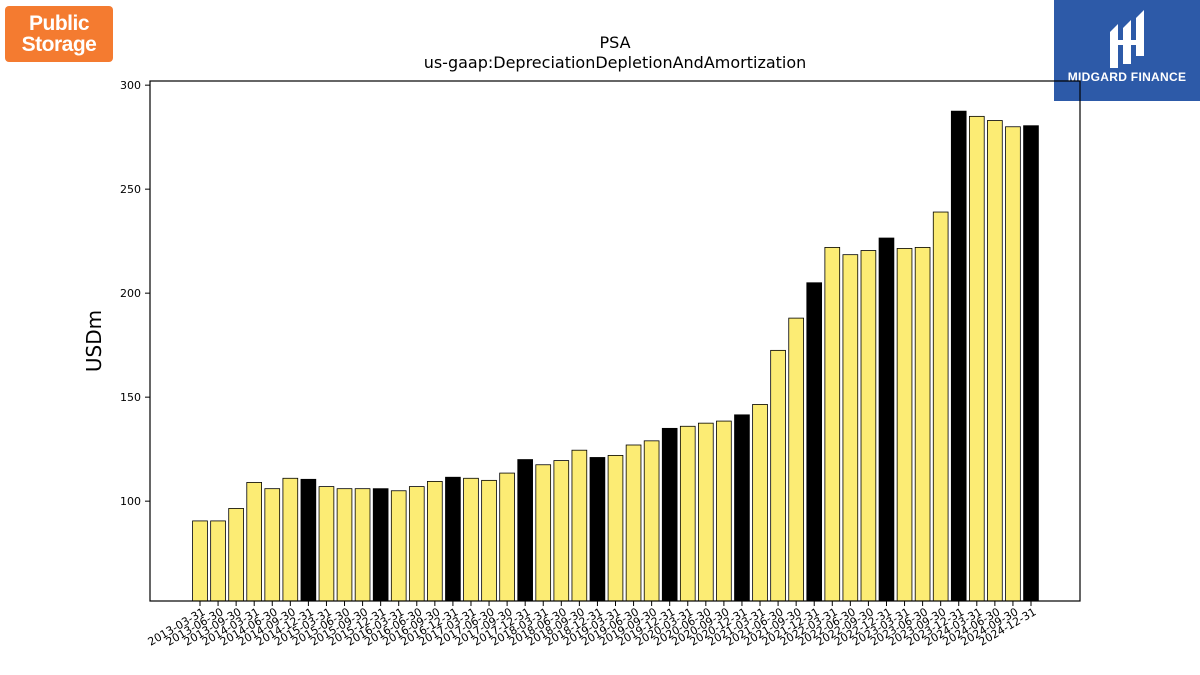 This screenshot has width=1200, height=675. I want to click on midgard-finance-logo: MIDGARD FINANCE, so click(1127, 50).